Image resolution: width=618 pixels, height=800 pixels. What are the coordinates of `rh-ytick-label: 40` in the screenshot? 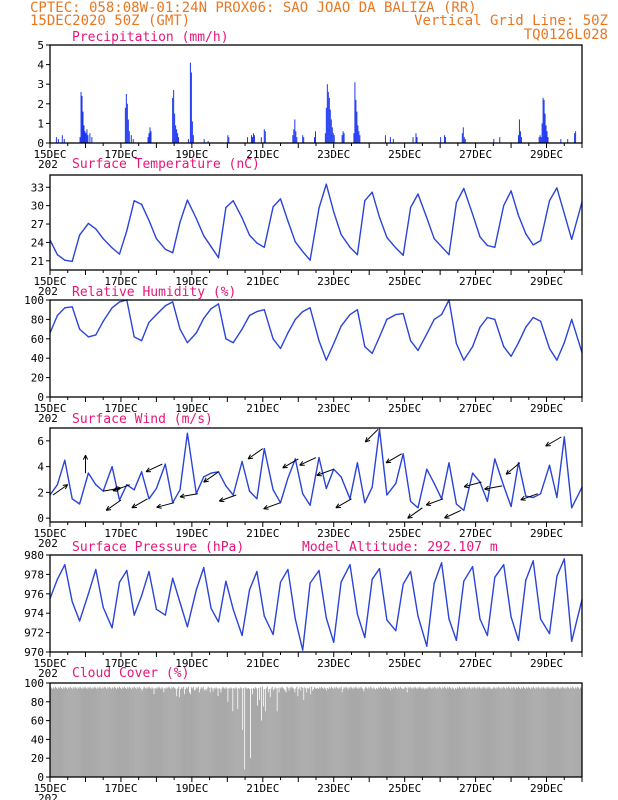 It's located at (37, 358).